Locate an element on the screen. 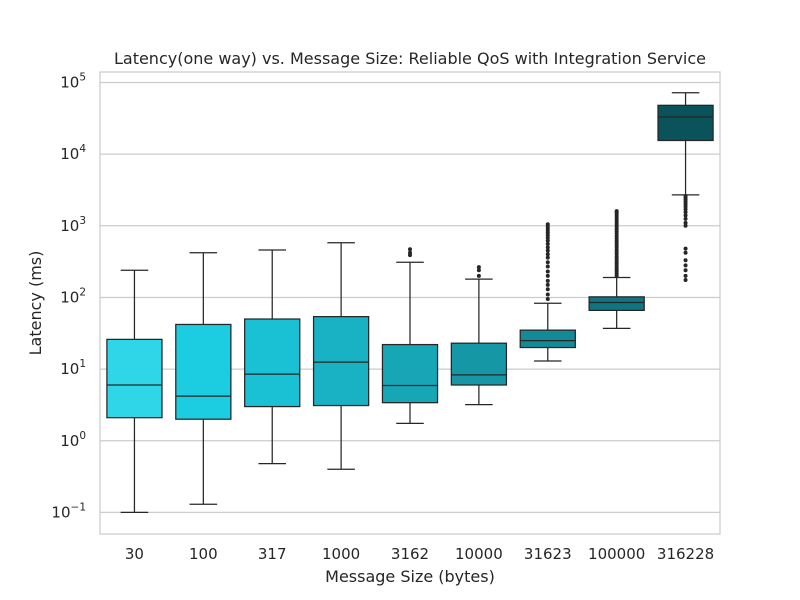 The width and height of the screenshot is (800, 600). y-tick-exponent: −1 is located at coordinates (78, 507).